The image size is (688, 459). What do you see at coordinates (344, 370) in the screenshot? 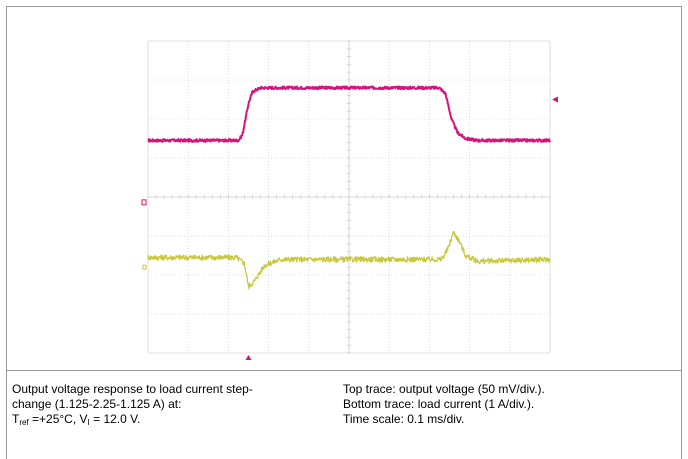
I see `caption-divider` at bounding box center [344, 370].